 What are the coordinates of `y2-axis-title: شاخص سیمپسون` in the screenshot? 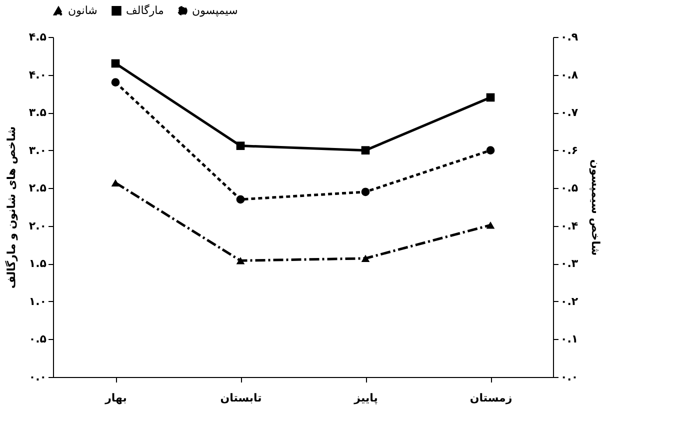 It's located at (595, 207).